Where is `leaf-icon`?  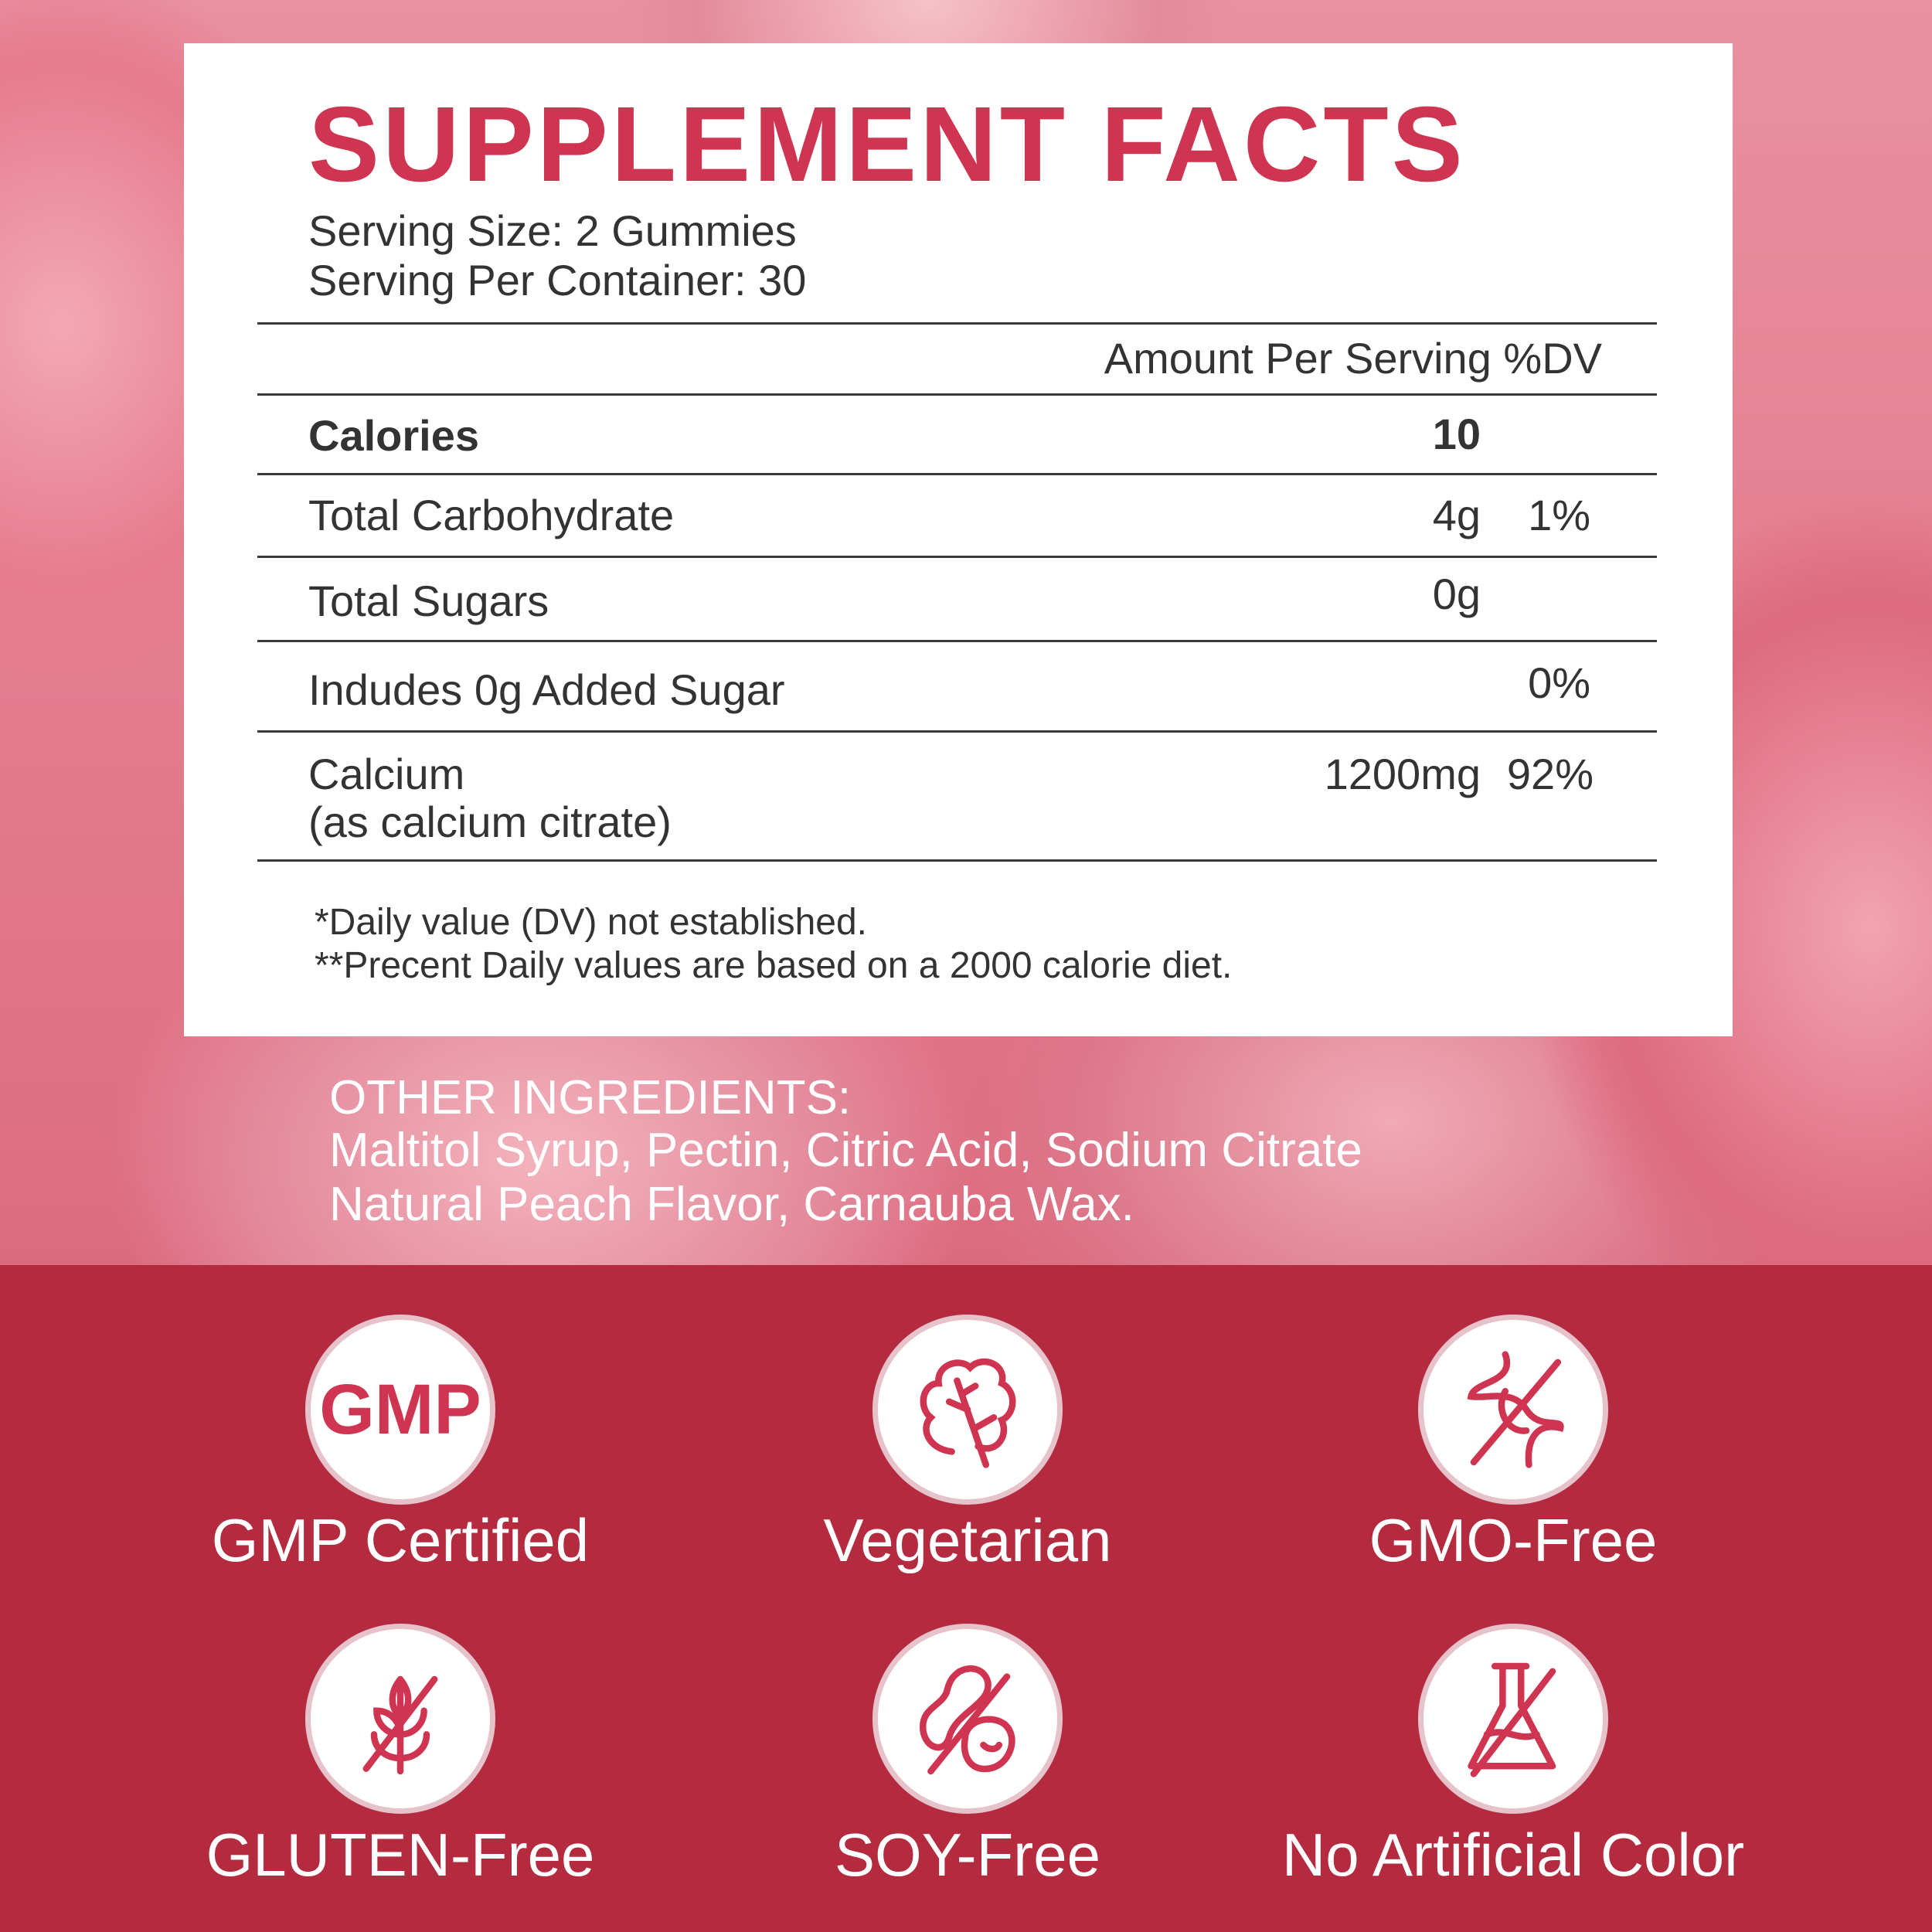
leaf-icon is located at coordinates (968, 1410).